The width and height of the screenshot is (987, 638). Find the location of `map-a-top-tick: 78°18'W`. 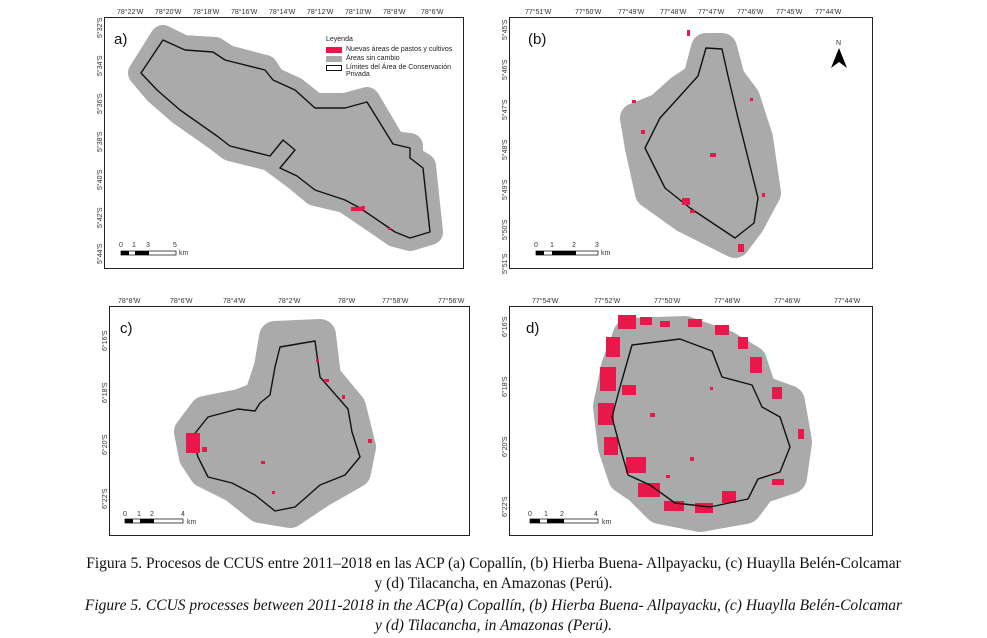

map-a-top-tick: 78°18'W is located at coordinates (206, 12).